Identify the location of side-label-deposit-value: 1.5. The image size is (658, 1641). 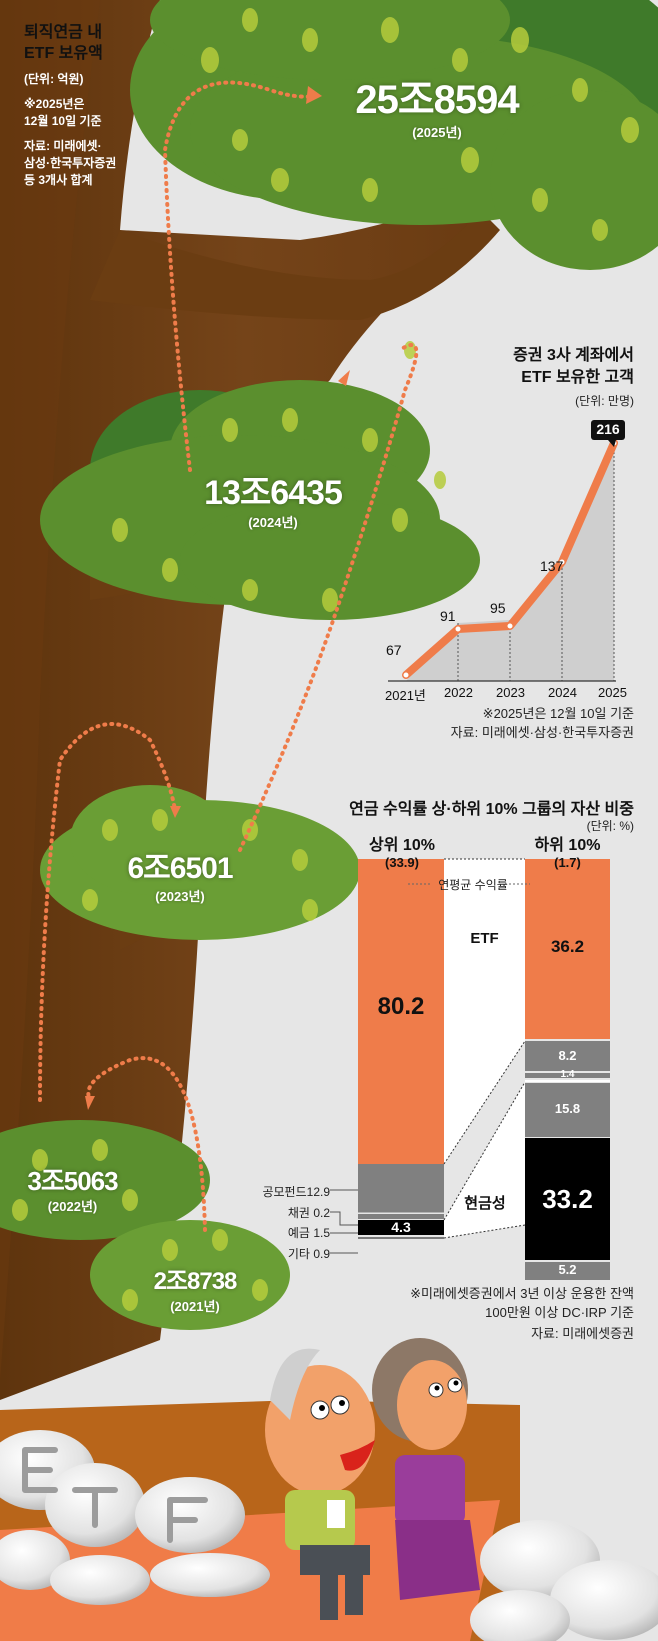
(321, 1233).